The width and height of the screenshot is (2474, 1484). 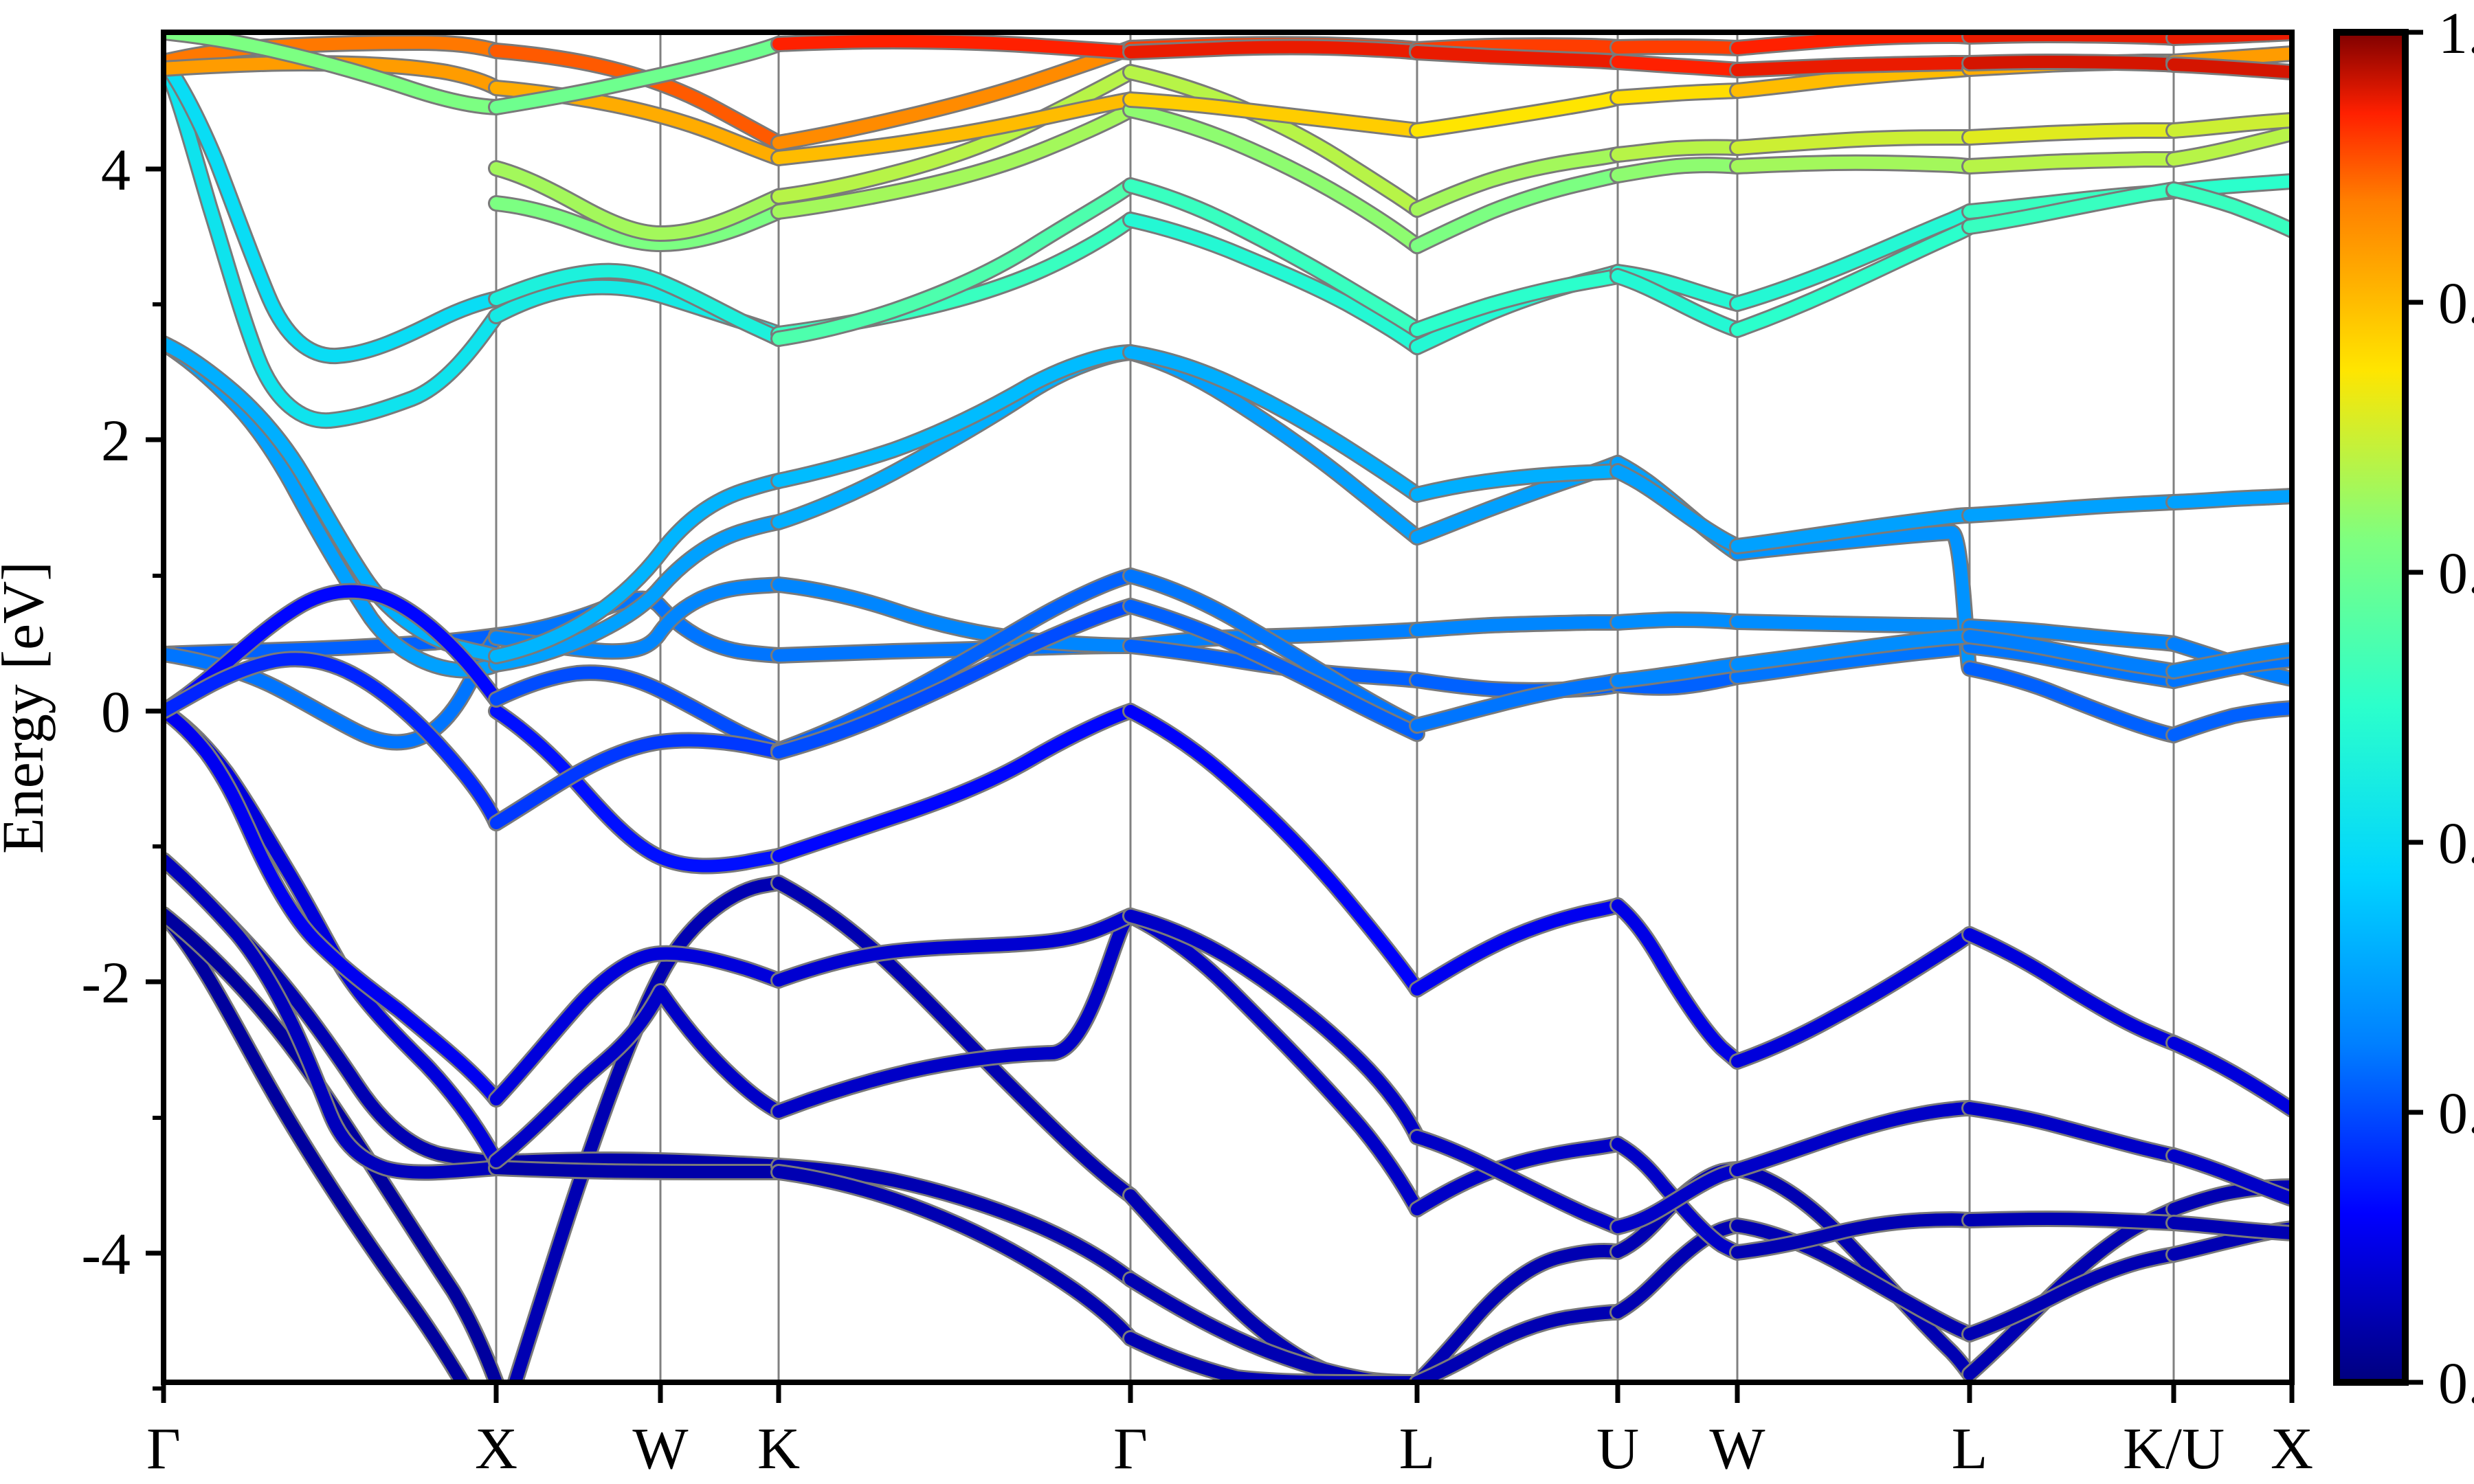 I want to click on kpoint-label-W: W, so click(x=660, y=1448).